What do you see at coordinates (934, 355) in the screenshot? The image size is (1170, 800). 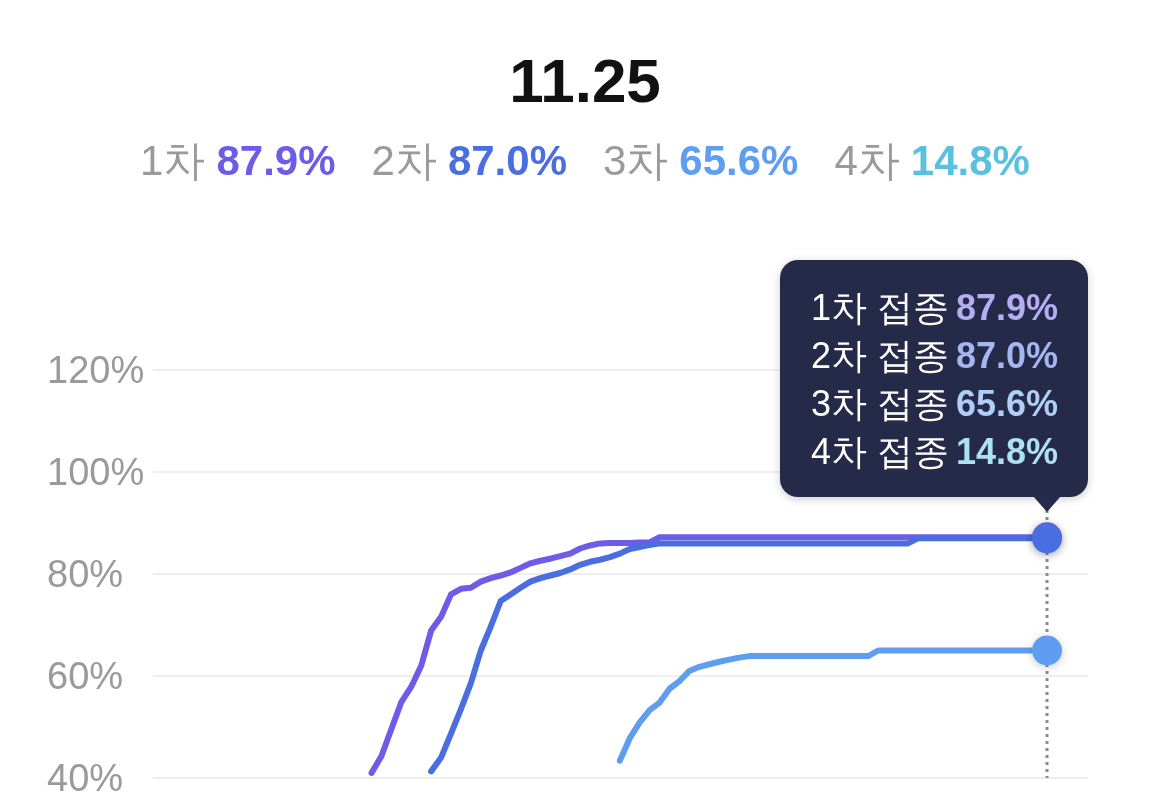 I see `annotation: 2차 접종 87.0%` at bounding box center [934, 355].